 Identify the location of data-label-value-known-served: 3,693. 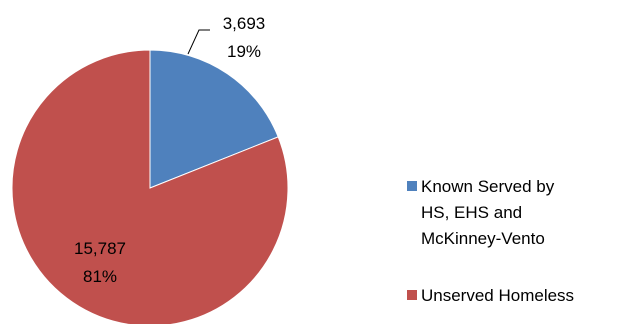
(244, 23).